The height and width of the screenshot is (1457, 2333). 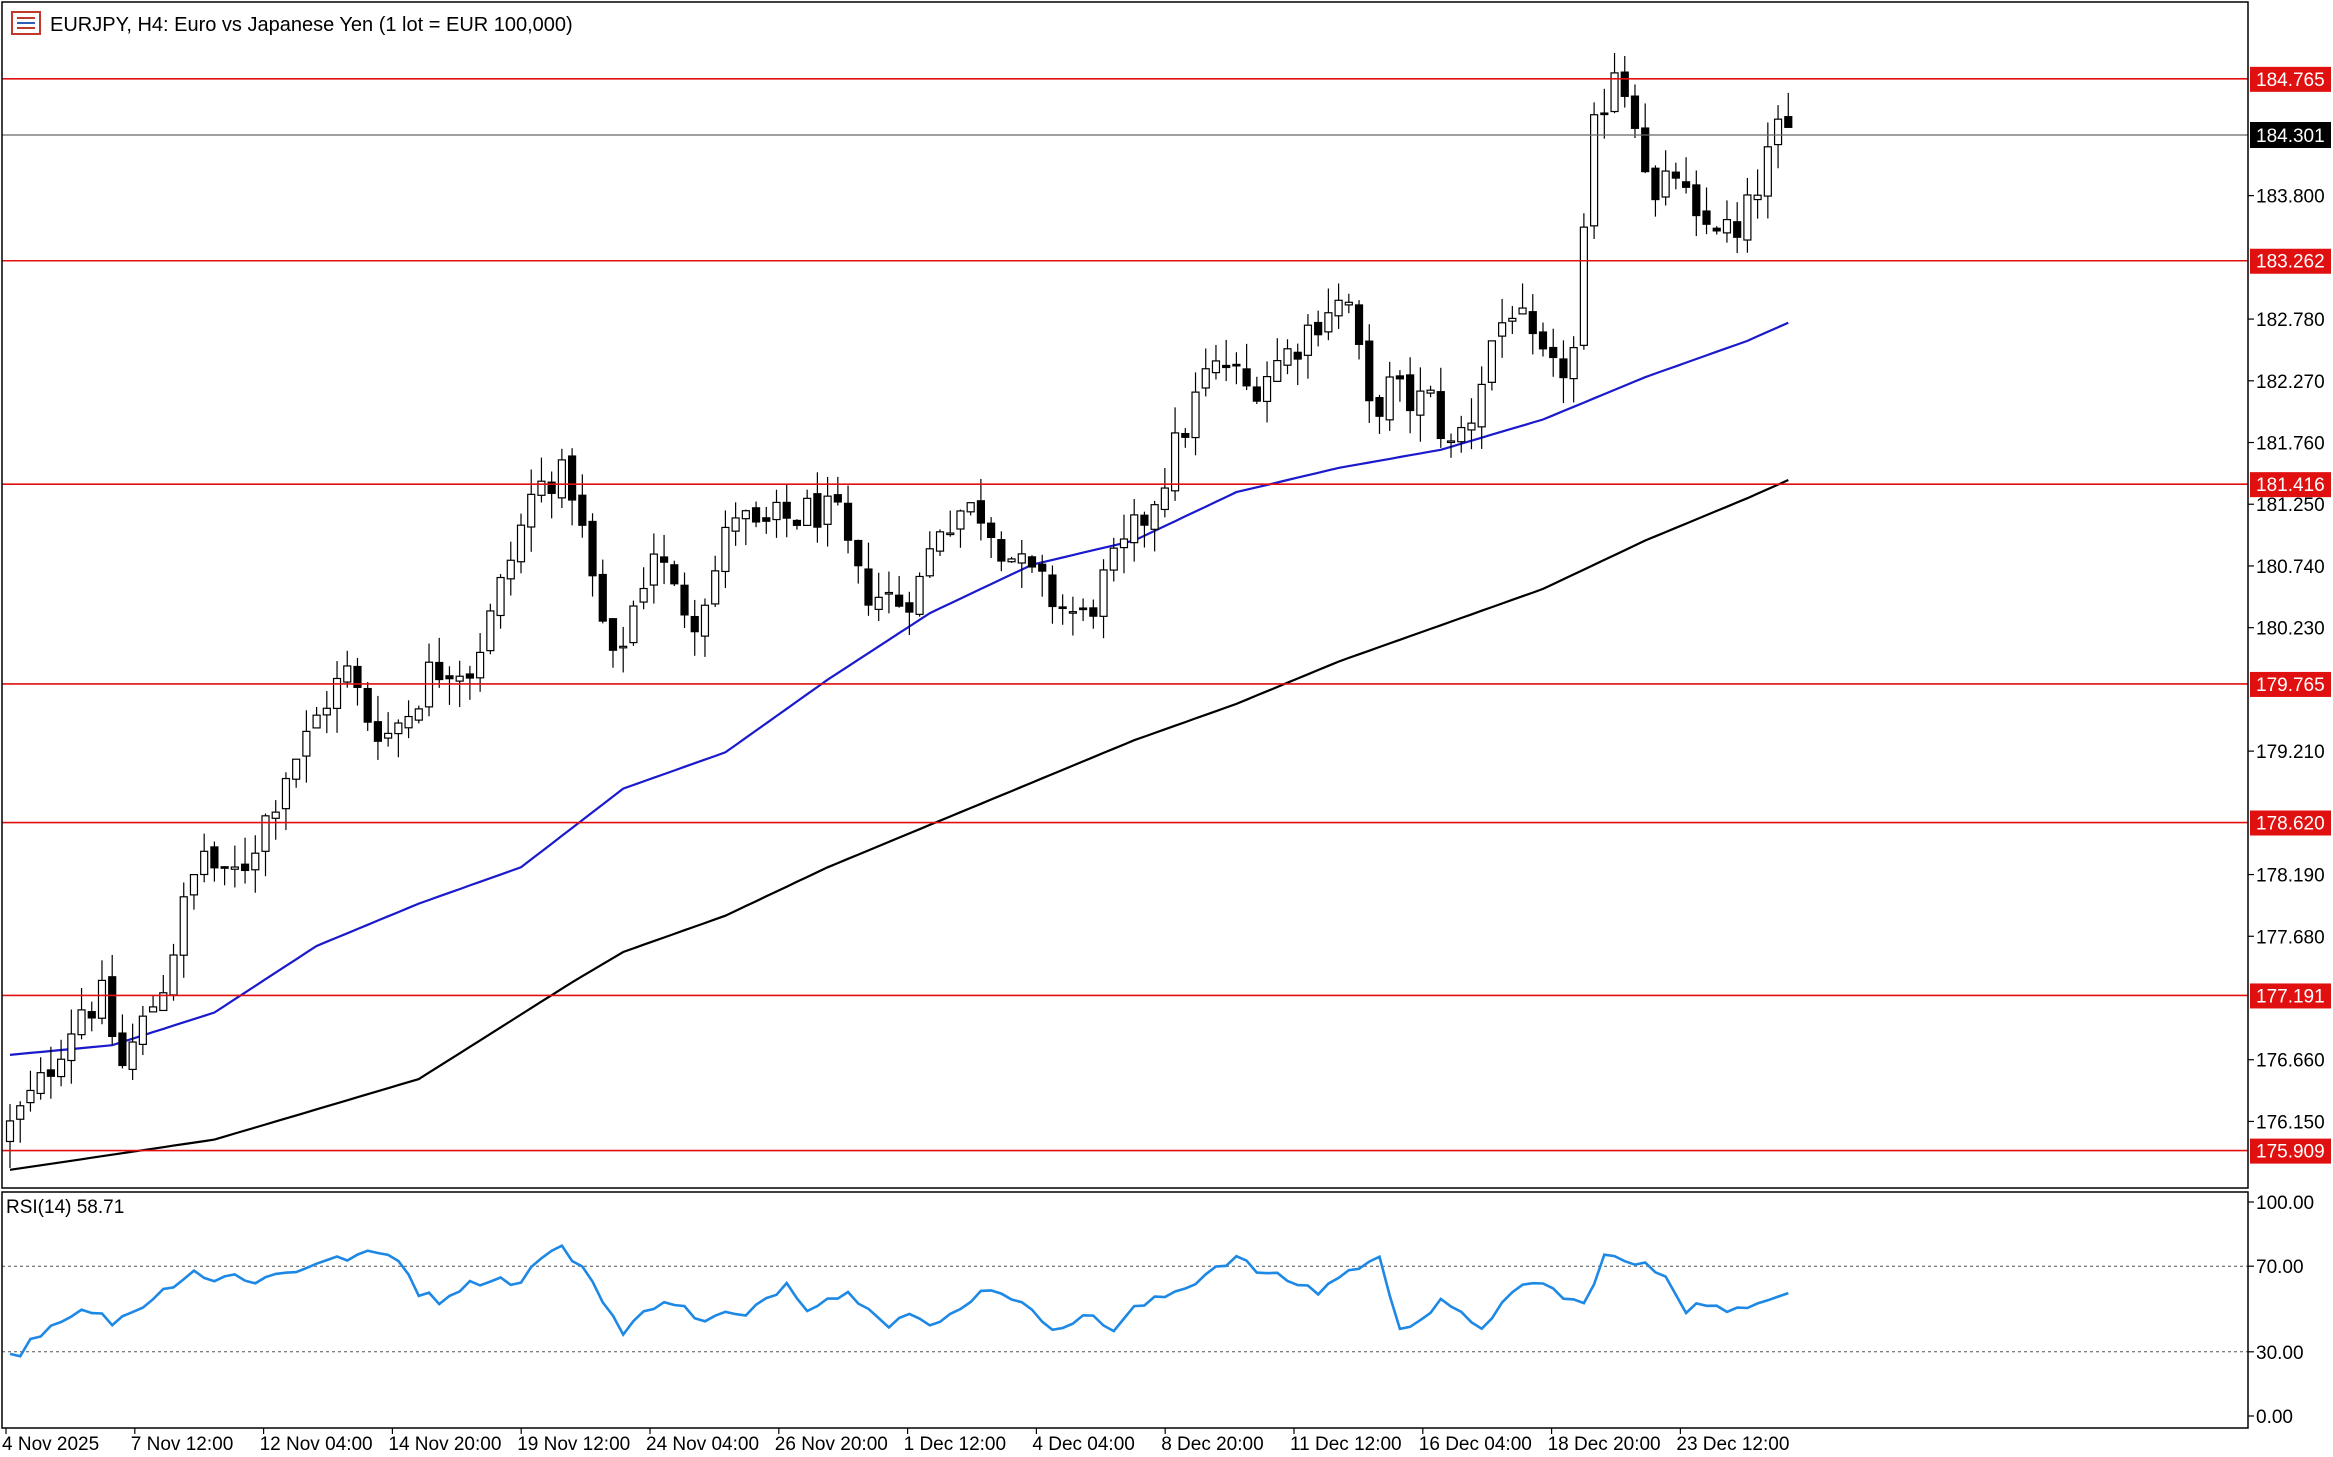 I want to click on time-tick-label: 11 Dec 12:00, so click(x=1346, y=1443).